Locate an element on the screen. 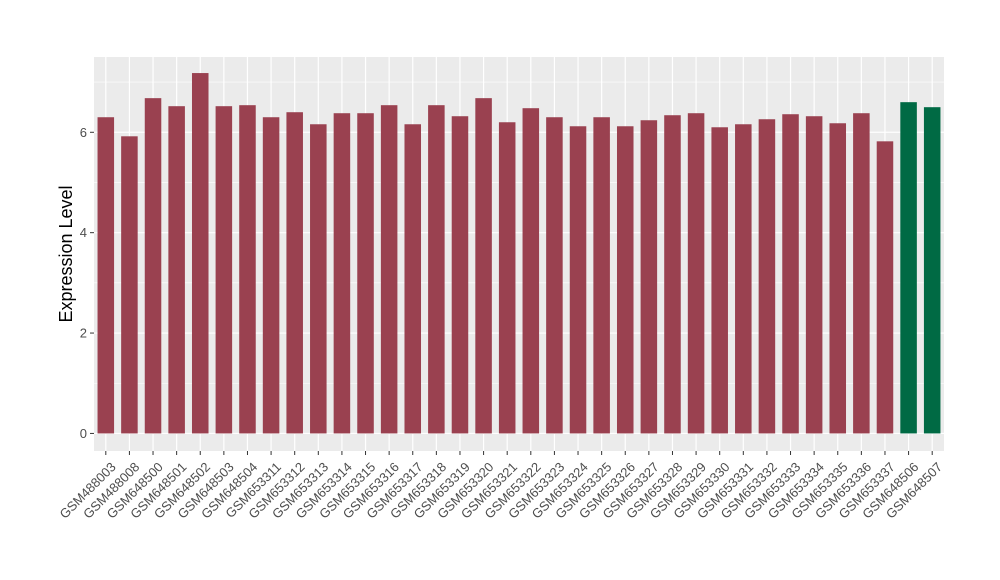 The width and height of the screenshot is (1000, 580). bar-gsm648504 is located at coordinates (247, 269).